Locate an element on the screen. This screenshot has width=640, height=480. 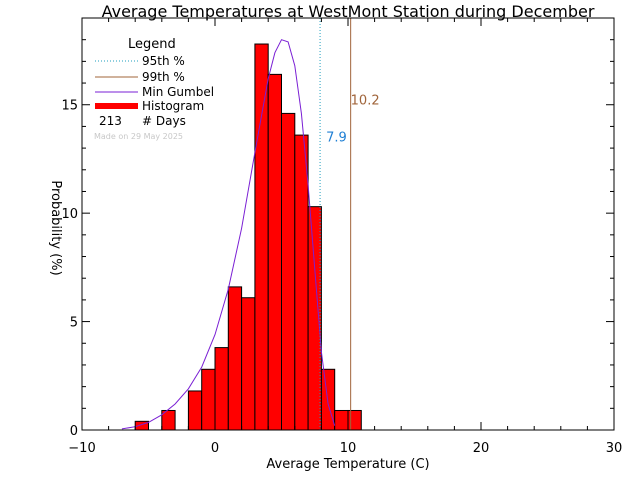
legend-histogram-swatch is located at coordinates (116, 106).